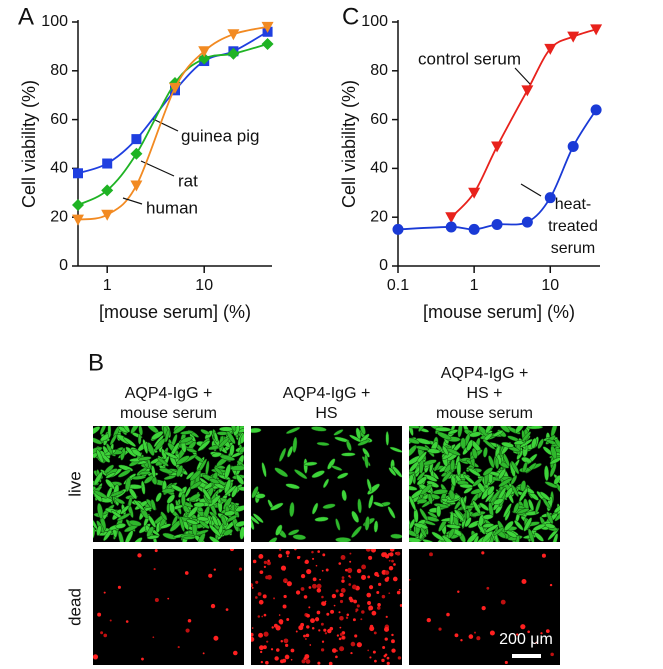 Image resolution: width=663 pixels, height=669 pixels. Describe the element at coordinates (74, 607) in the screenshot. I see `row-label: dead` at that location.